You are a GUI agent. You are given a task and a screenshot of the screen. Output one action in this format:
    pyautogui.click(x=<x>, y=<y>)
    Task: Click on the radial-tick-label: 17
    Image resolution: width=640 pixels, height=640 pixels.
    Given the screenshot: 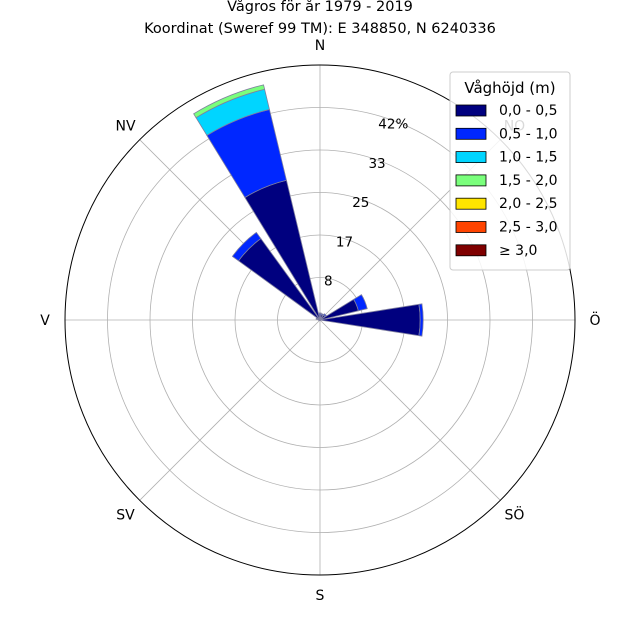 What is the action you would take?
    pyautogui.click(x=344, y=242)
    